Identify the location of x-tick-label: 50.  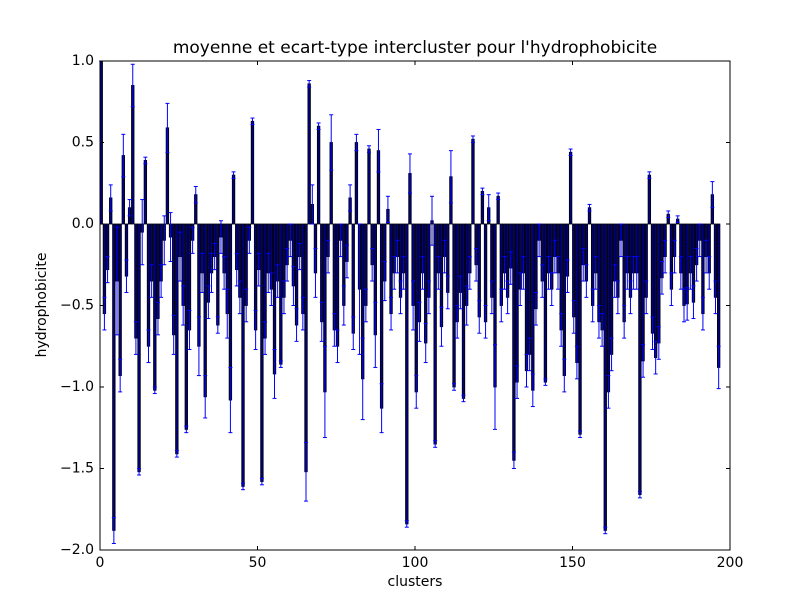
(258, 563).